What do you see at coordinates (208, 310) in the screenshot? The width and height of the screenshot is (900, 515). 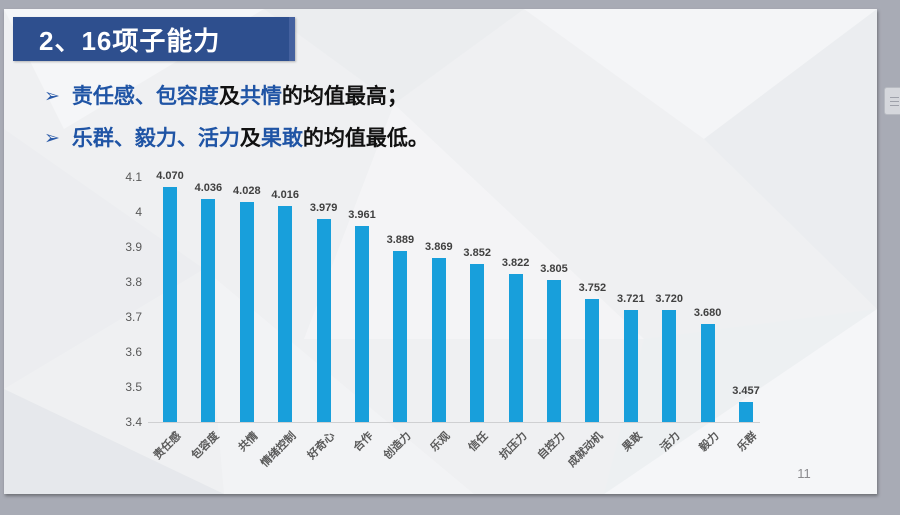 I see `bar-包容度` at bounding box center [208, 310].